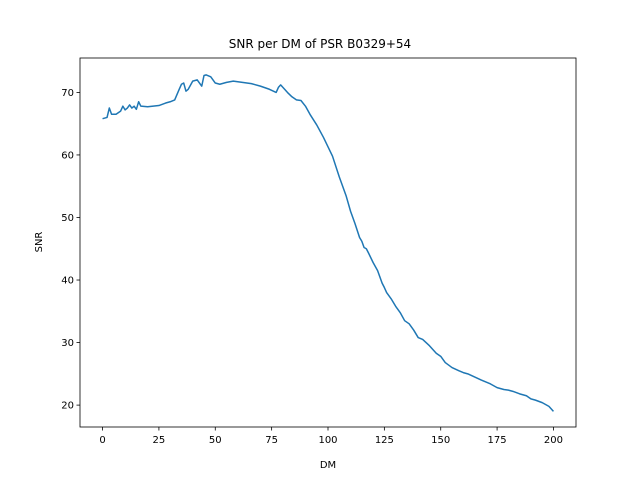  Describe the element at coordinates (440, 440) in the screenshot. I see `x-tick-label: 150` at that location.